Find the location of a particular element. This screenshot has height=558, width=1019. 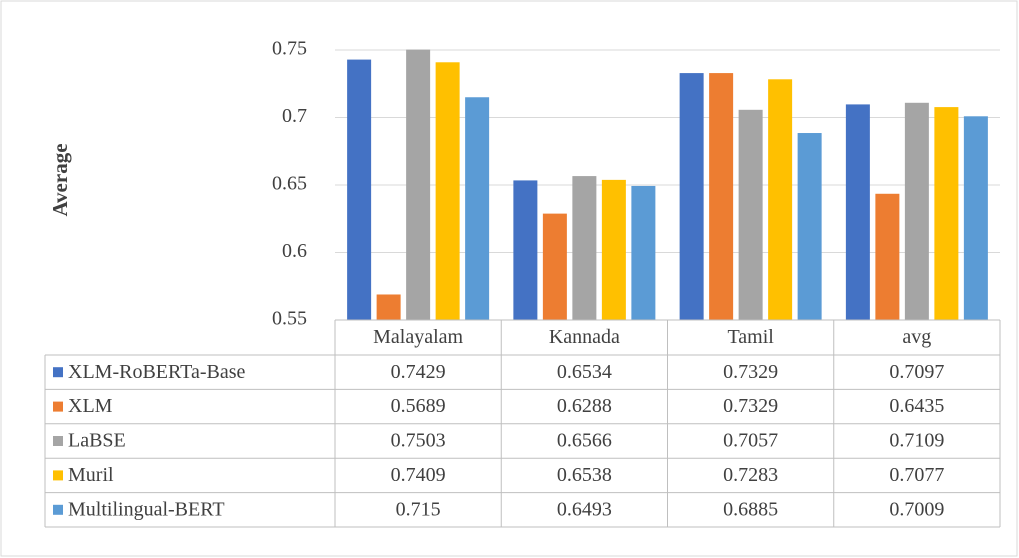

legend-label: XLM is located at coordinates (90, 406).